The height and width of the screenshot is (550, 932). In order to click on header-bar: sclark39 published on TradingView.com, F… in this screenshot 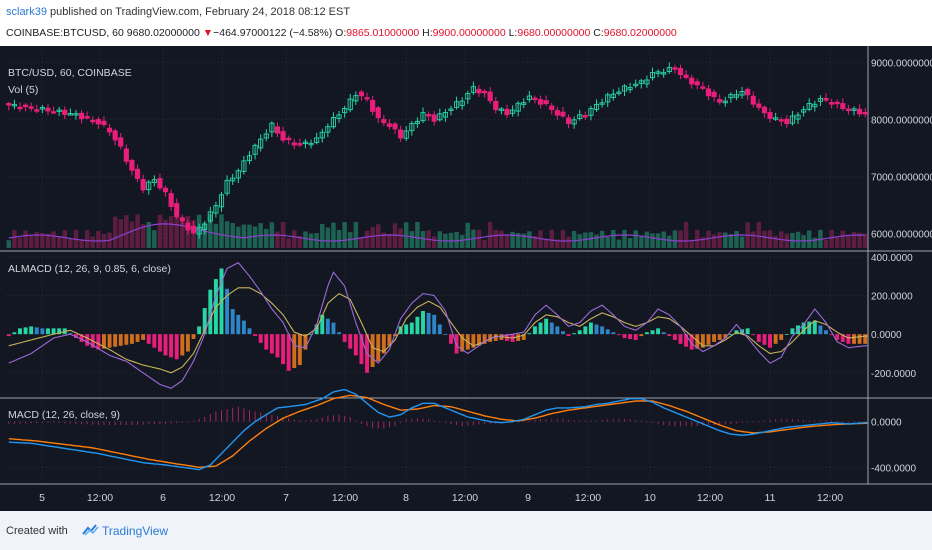, I will do `click(466, 23)`.